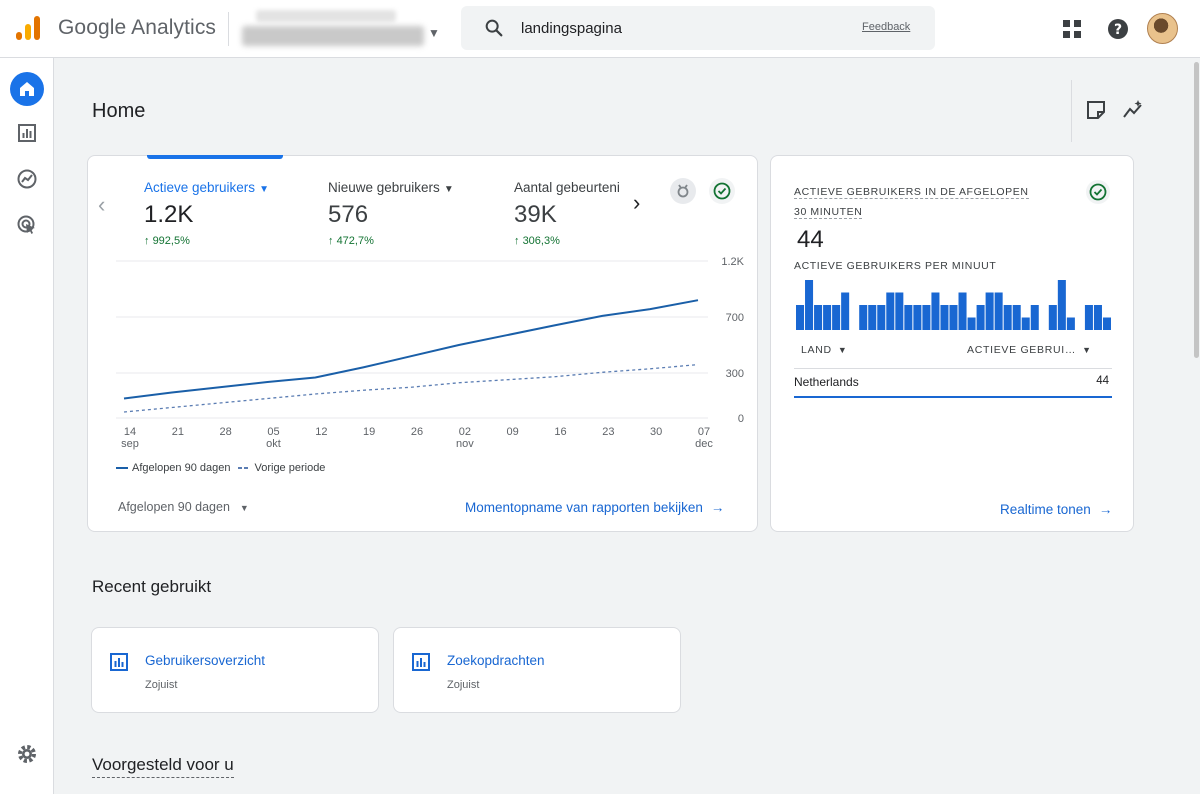 This screenshot has width=1200, height=794. Describe the element at coordinates (333, 36) in the screenshot. I see `property-name-blurred` at that location.